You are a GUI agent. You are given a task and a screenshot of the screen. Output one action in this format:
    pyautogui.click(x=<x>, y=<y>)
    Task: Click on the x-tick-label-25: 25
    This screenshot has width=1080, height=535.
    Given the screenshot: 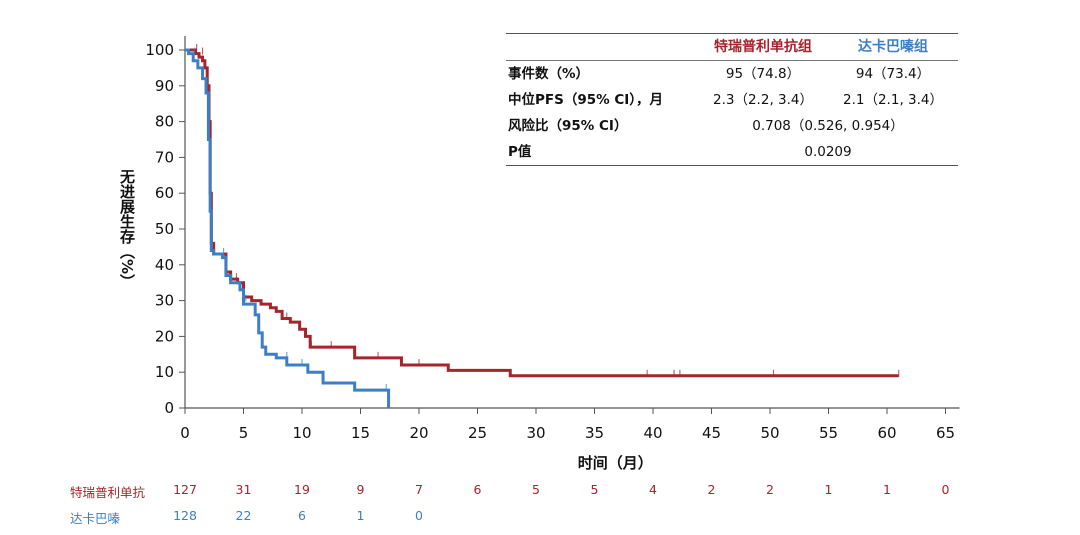 What is the action you would take?
    pyautogui.click(x=477, y=433)
    